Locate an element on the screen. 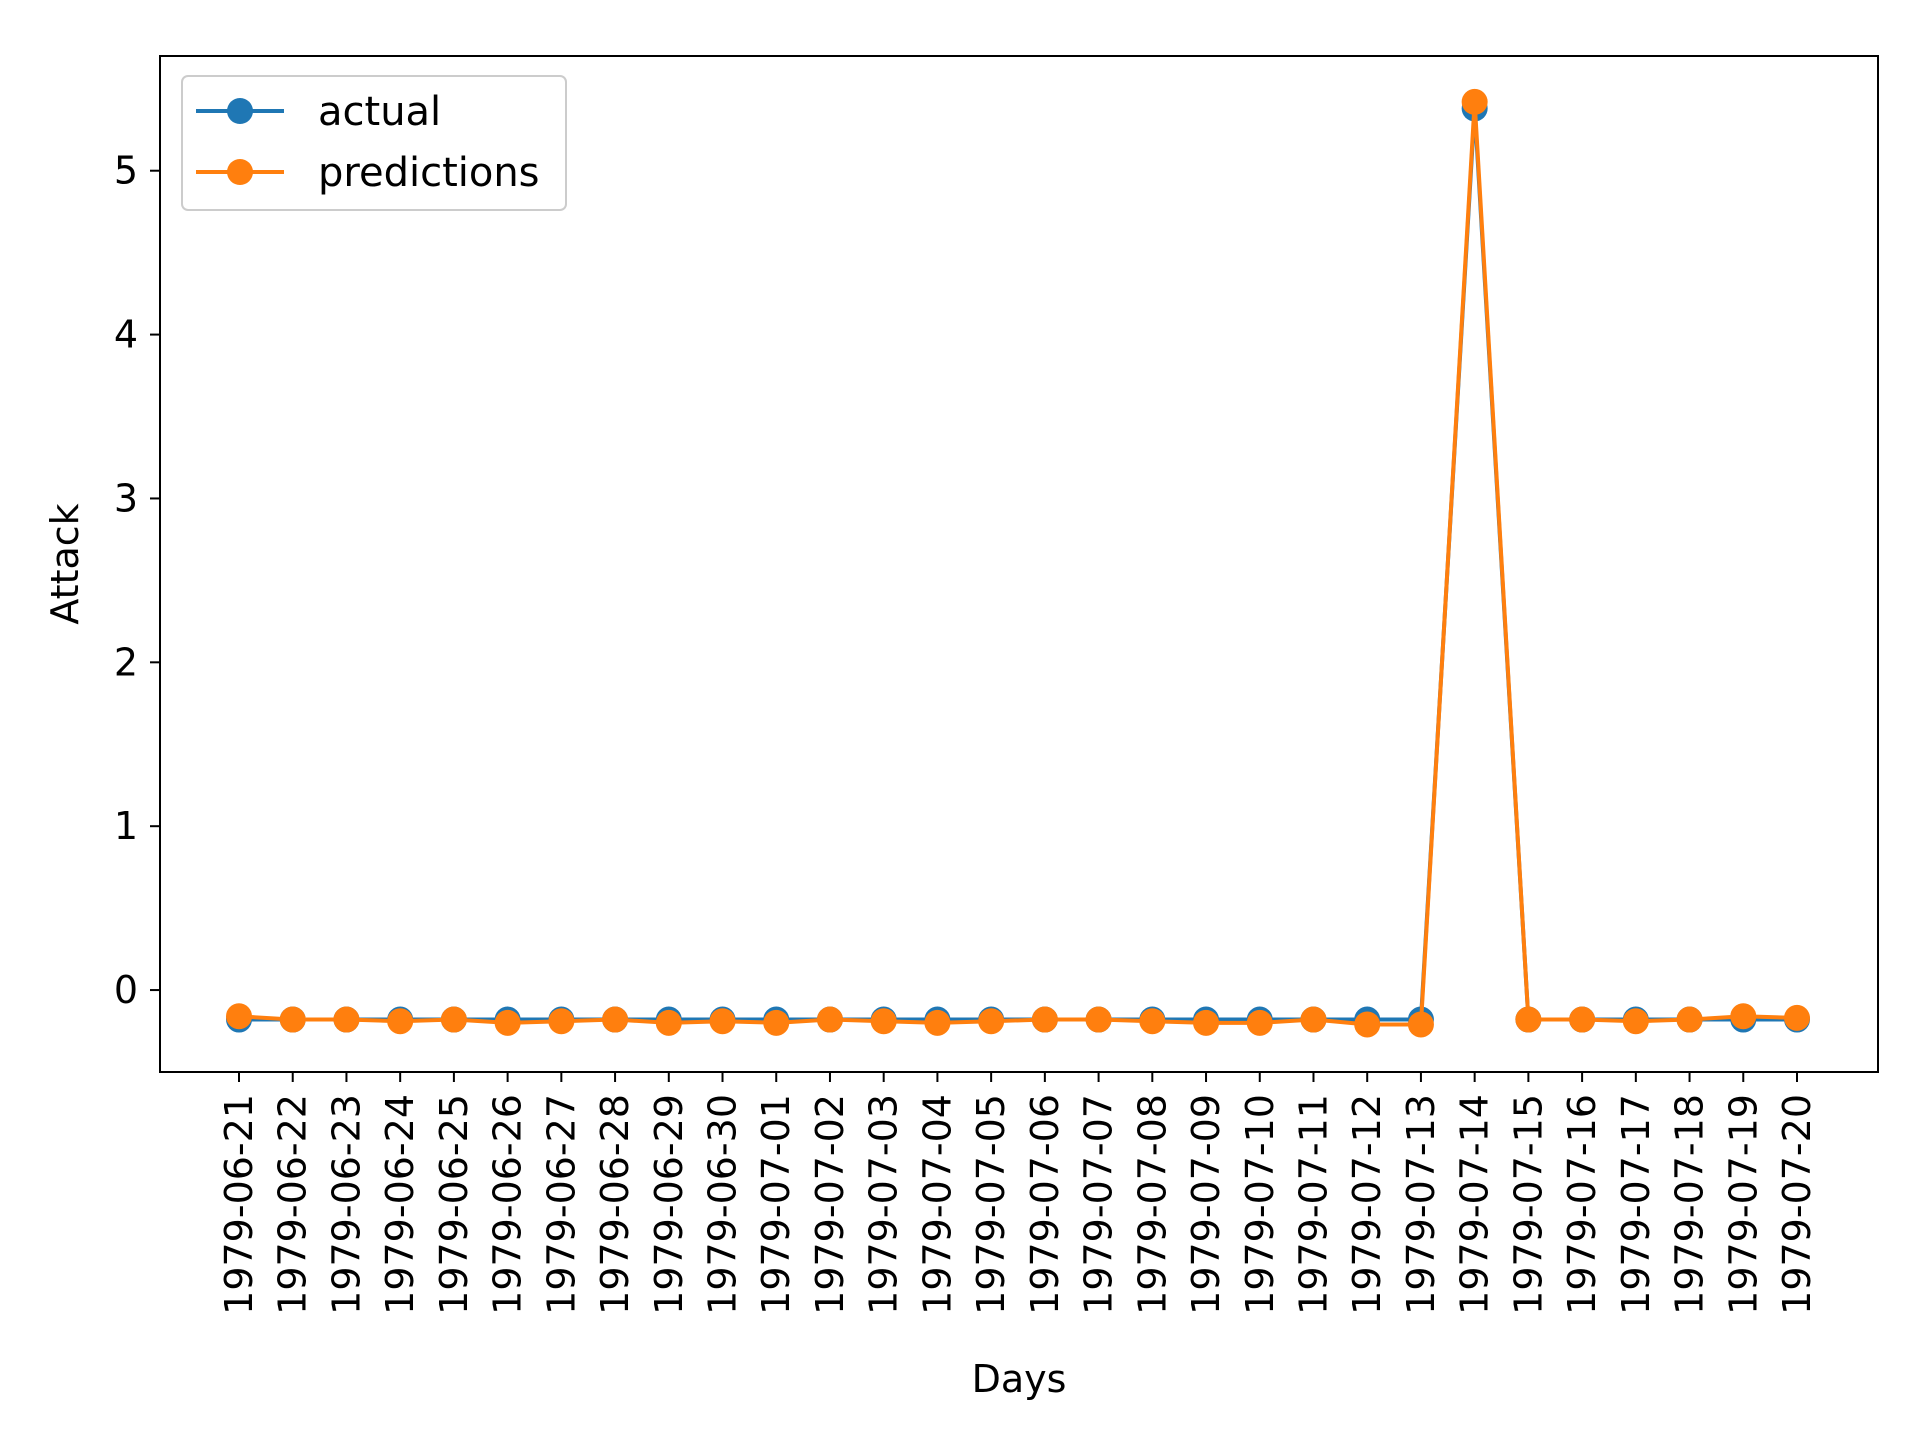 The height and width of the screenshot is (1444, 1920). x-tick-label: 1979-07-03 is located at coordinates (884, 1204).